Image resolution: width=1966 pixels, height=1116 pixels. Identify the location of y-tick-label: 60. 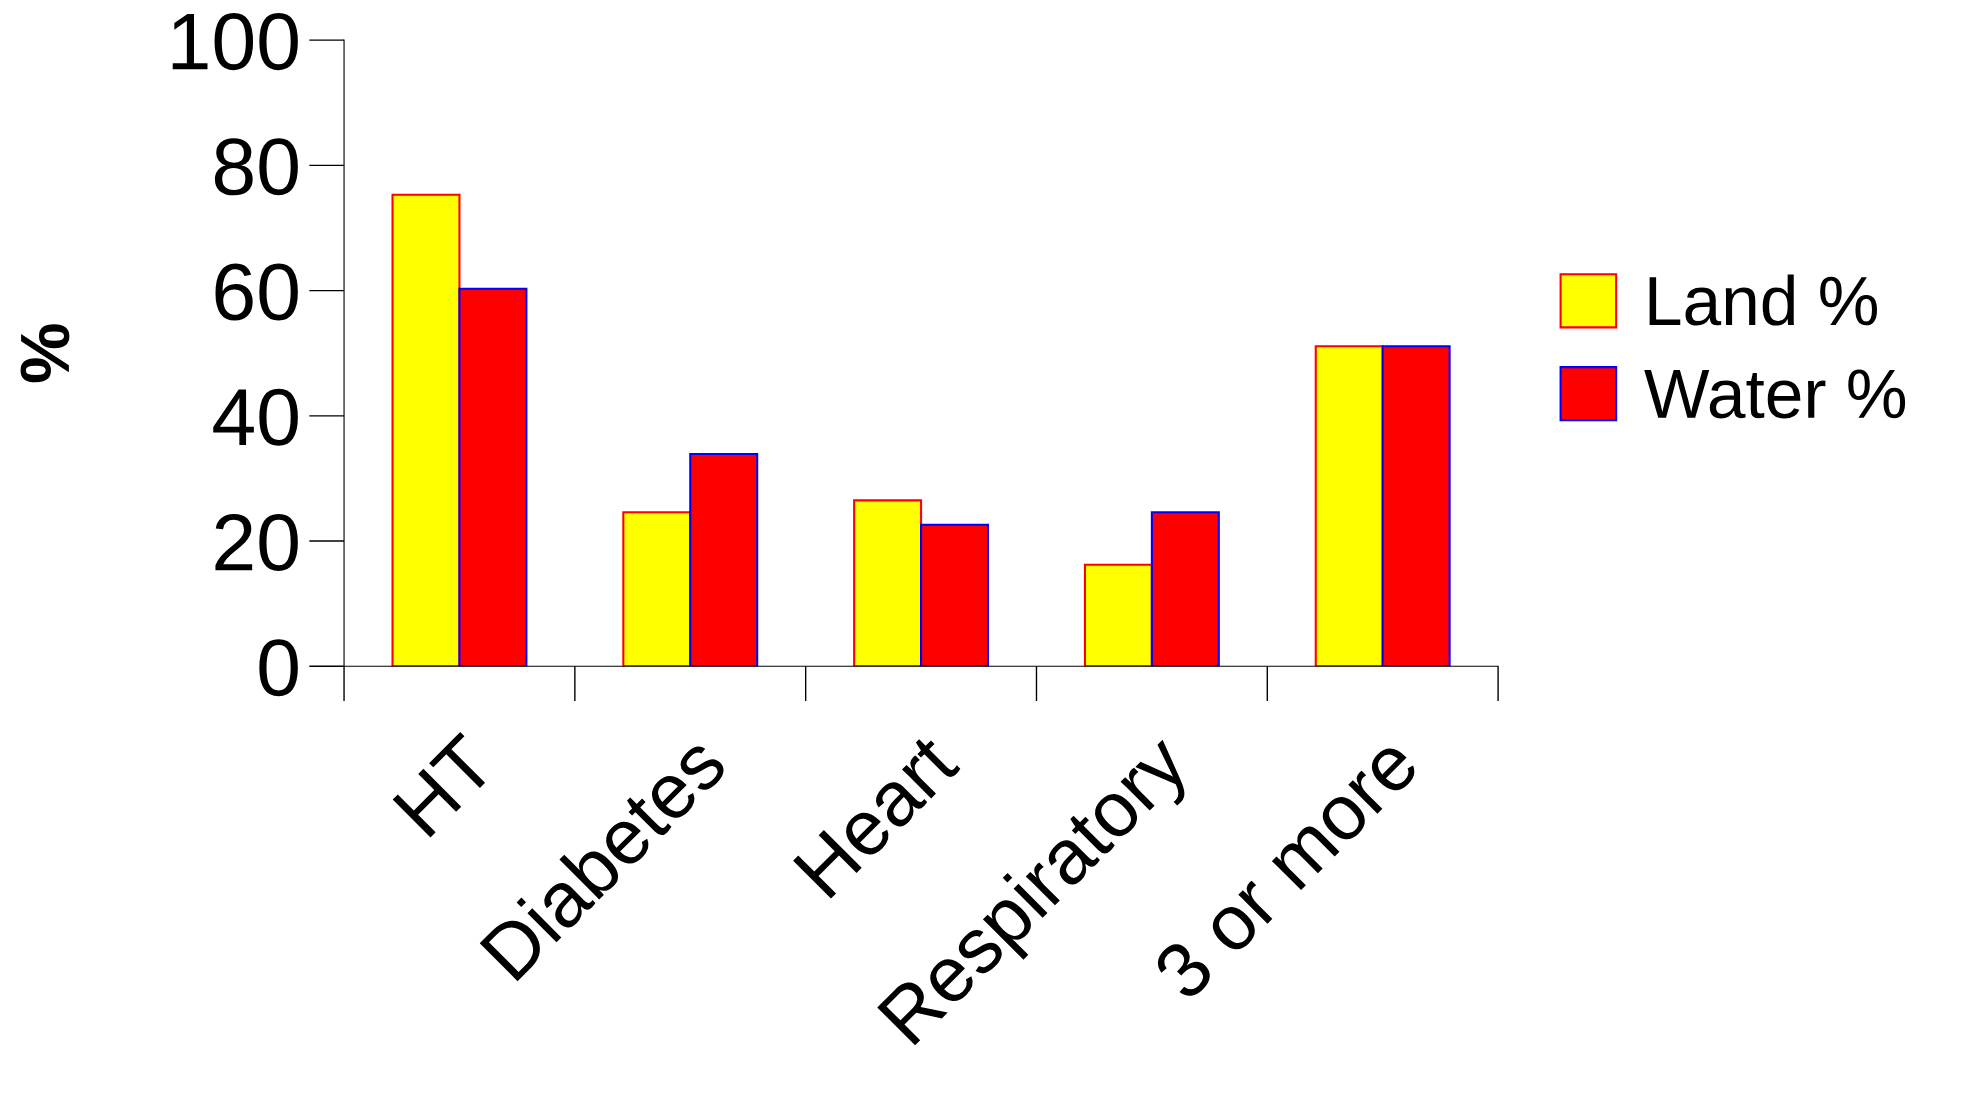
(256, 292).